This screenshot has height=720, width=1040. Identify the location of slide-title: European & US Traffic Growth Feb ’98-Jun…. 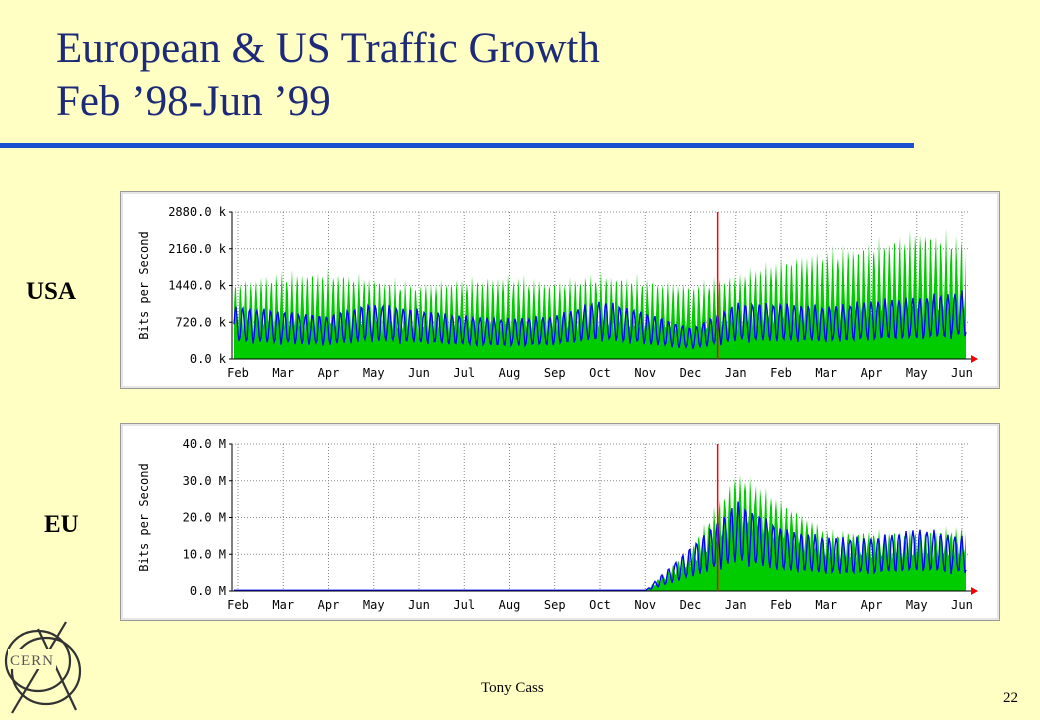
(506, 75).